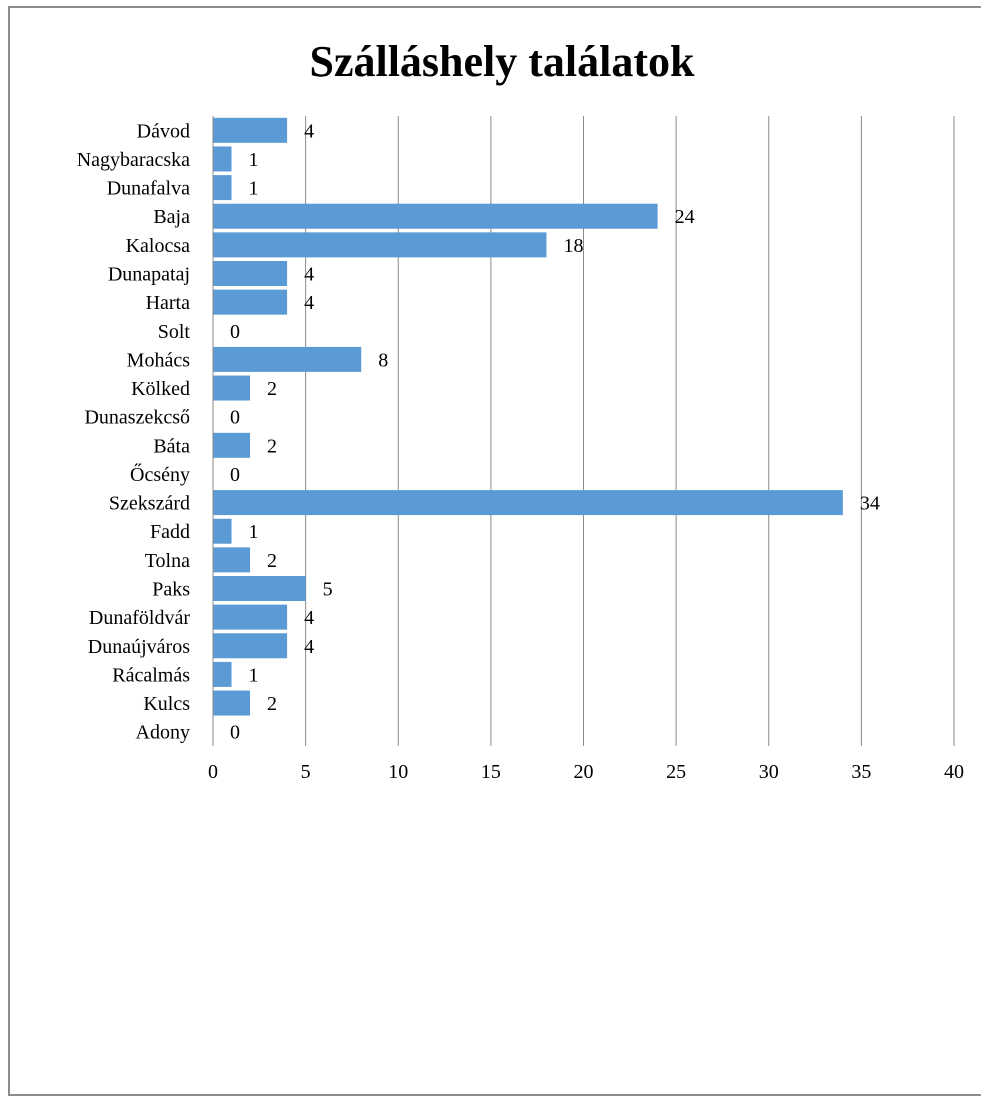 Image resolution: width=981 pixels, height=1096 pixels. What do you see at coordinates (272, 704) in the screenshot?
I see `data-label-20: 2` at bounding box center [272, 704].